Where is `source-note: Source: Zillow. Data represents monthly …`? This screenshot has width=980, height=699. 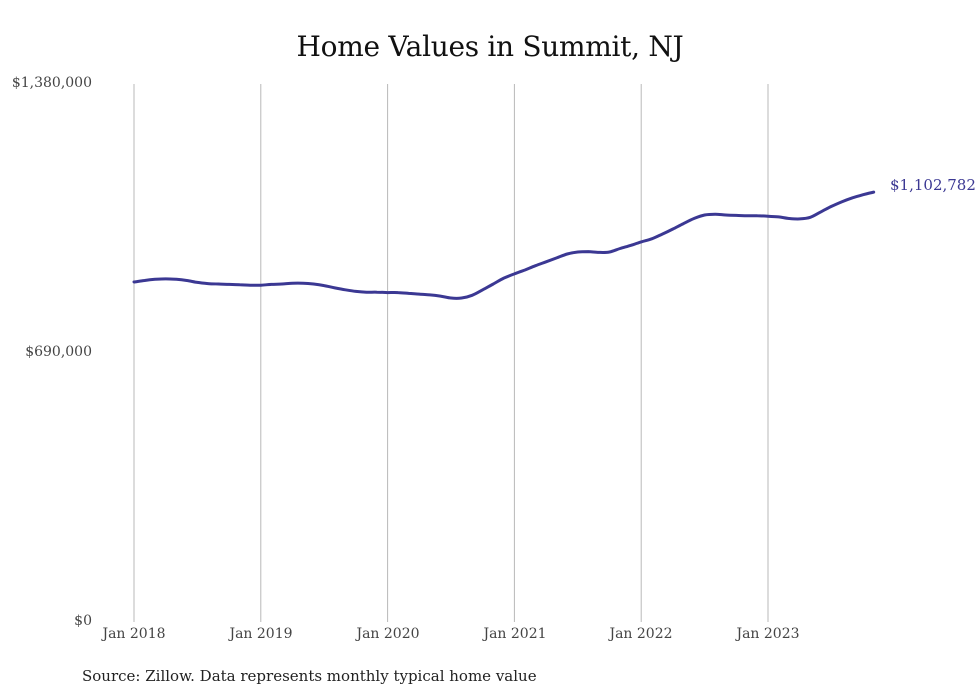 source-note: Source: Zillow. Data represents monthly … is located at coordinates (309, 676).